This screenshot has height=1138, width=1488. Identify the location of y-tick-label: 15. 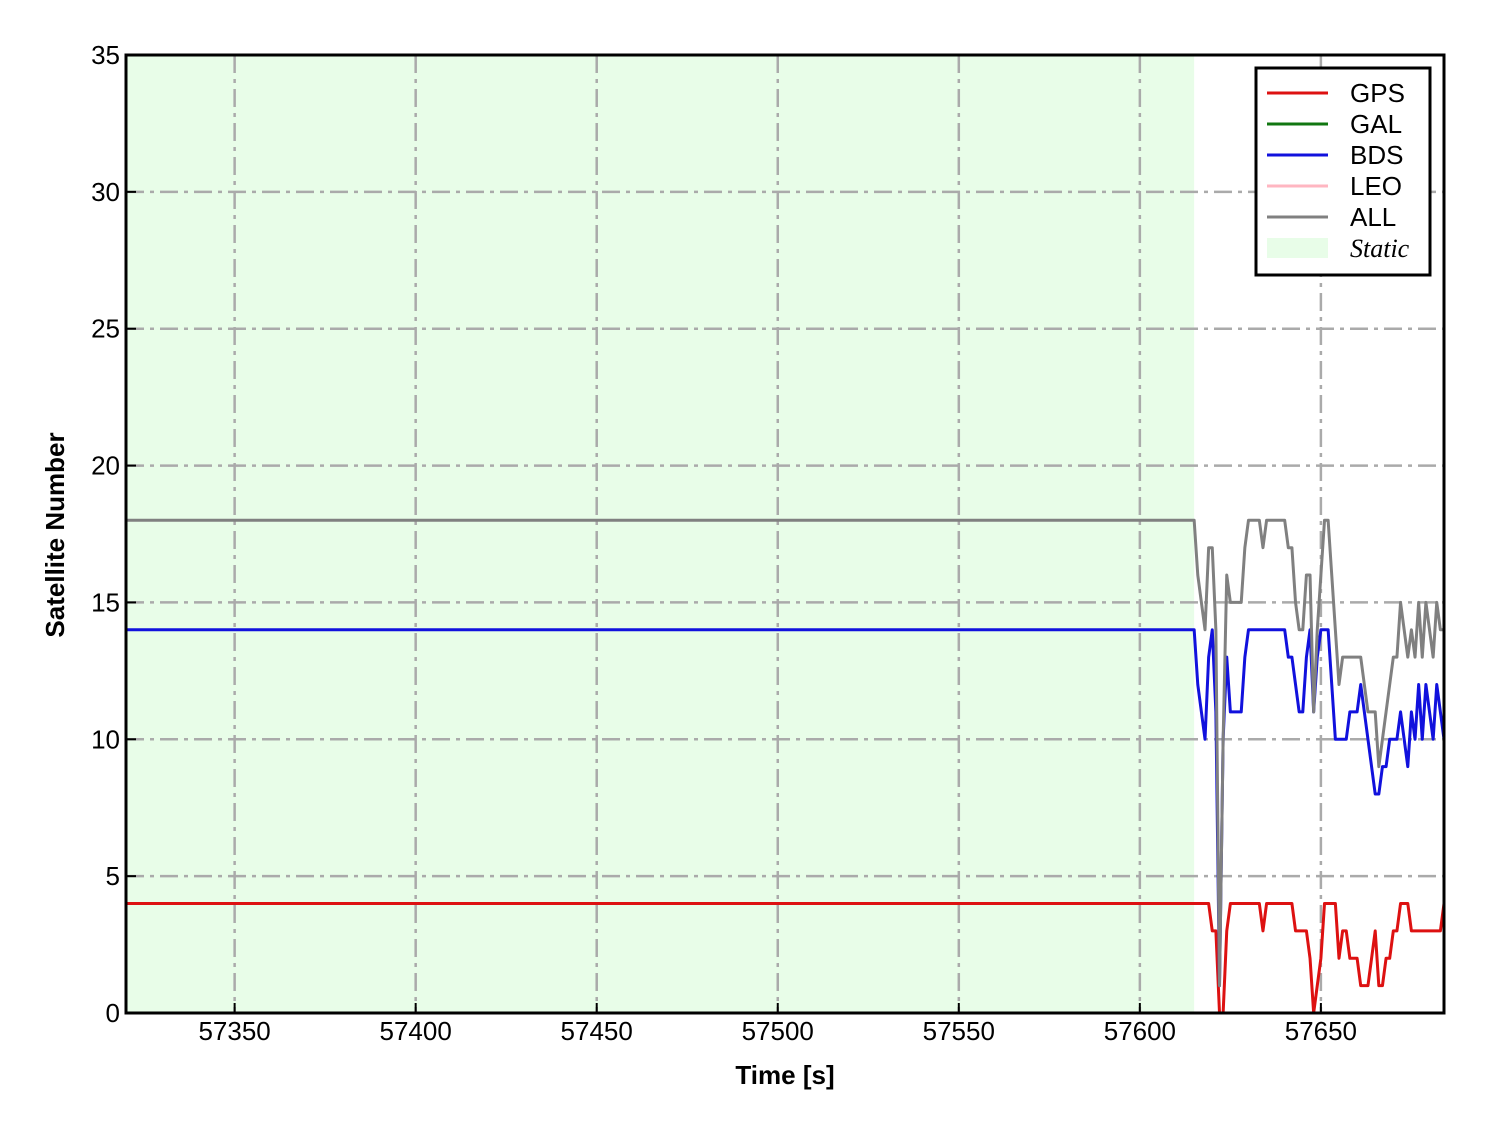
(105, 602).